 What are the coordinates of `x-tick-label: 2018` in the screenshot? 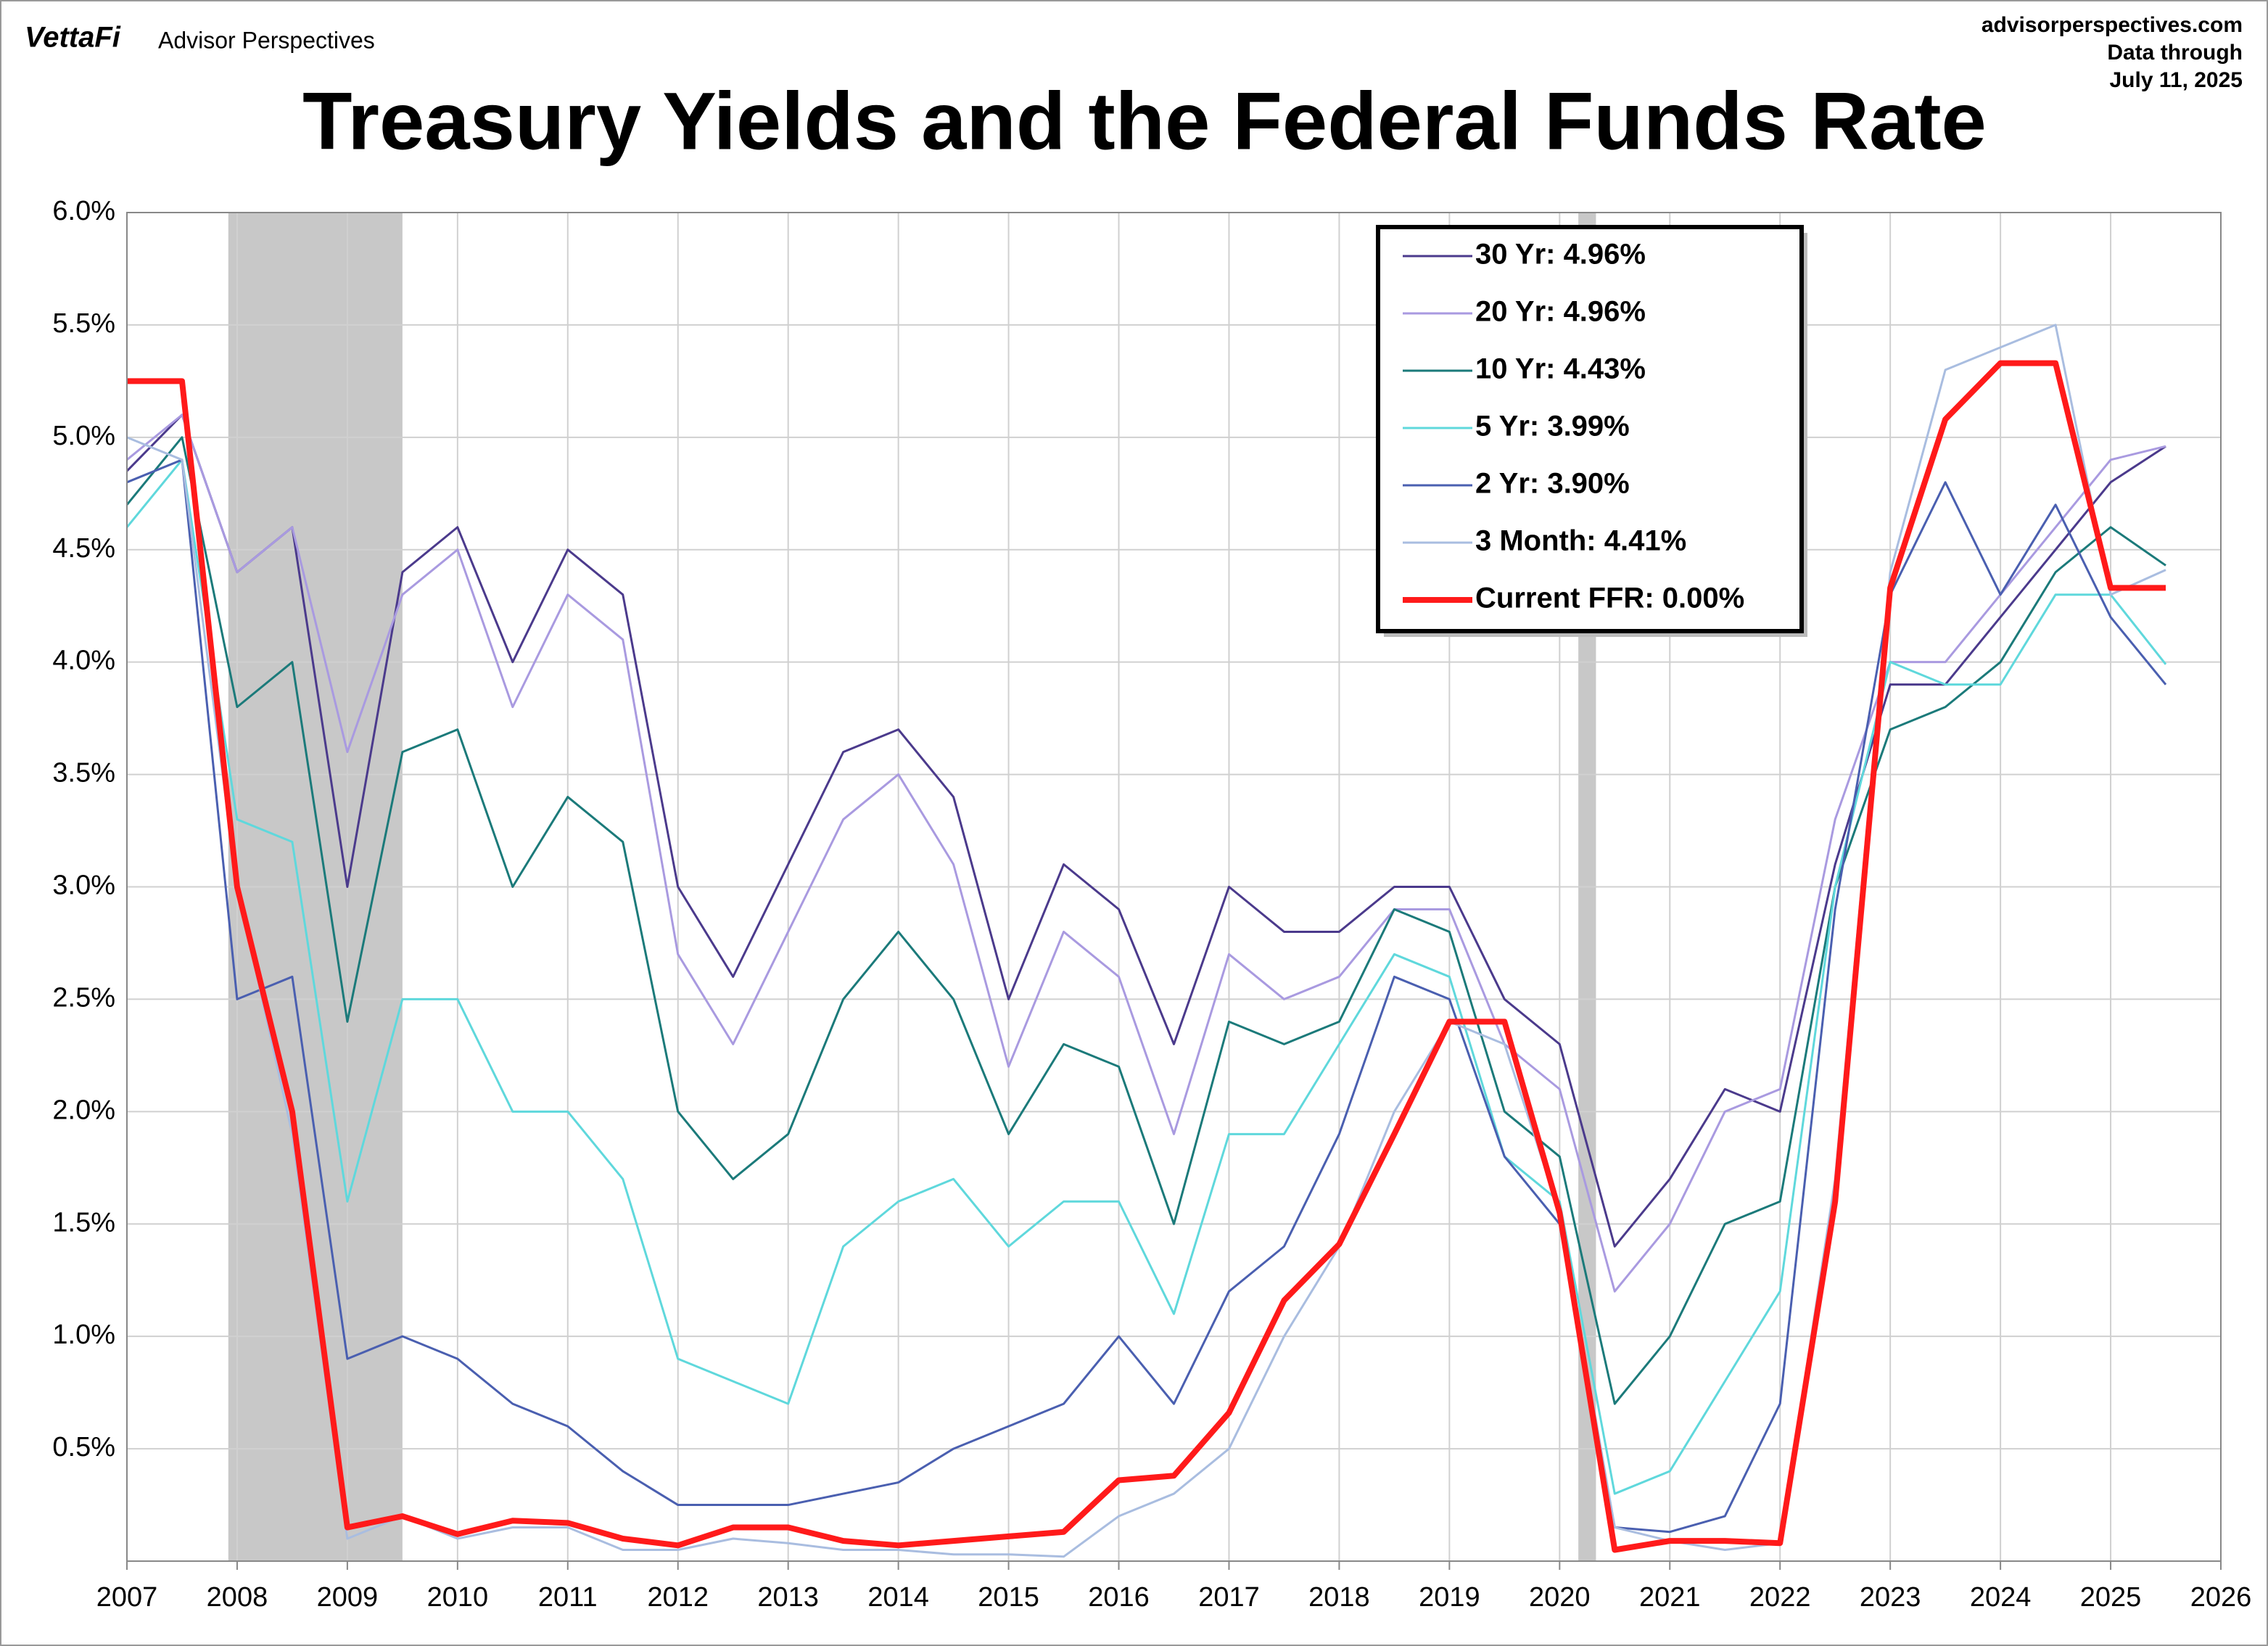 It's located at (1339, 1597).